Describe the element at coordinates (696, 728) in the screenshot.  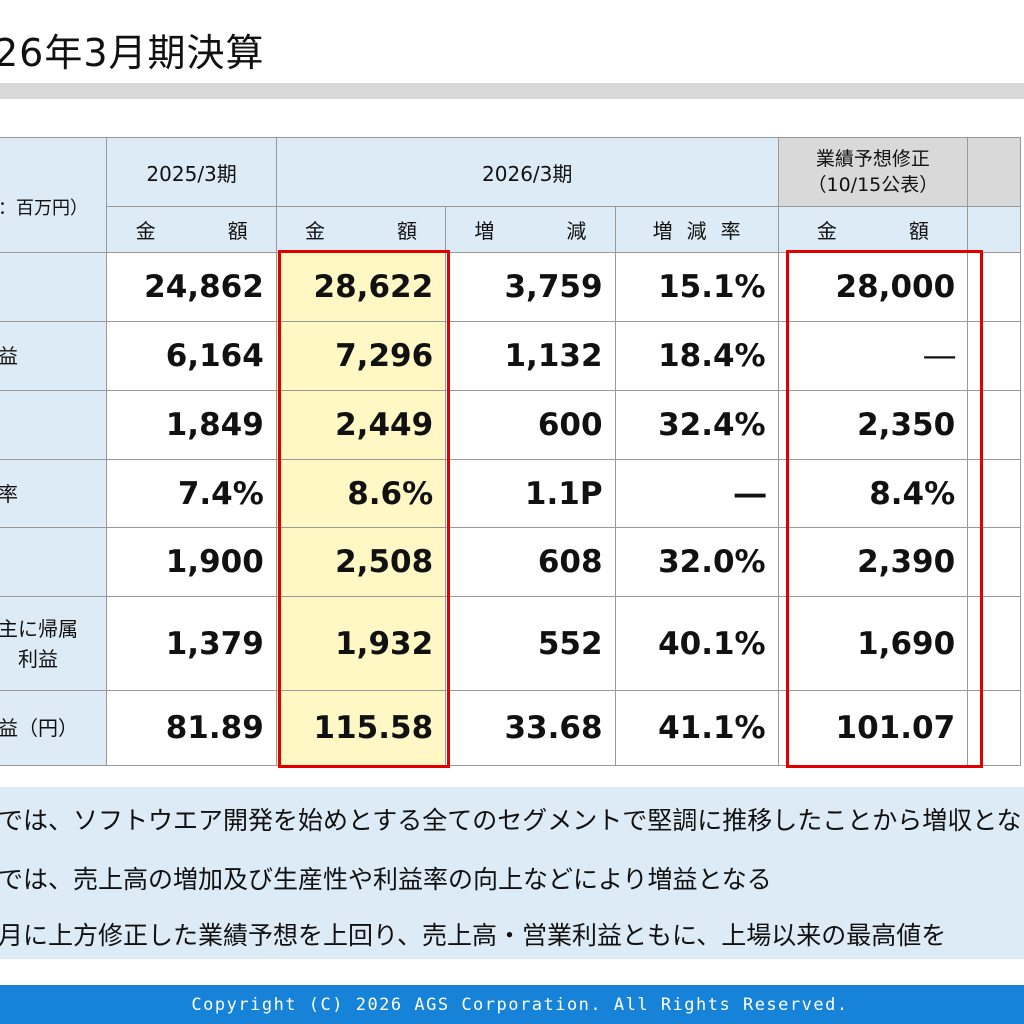
I see `value-change-rate: 41.1%` at that location.